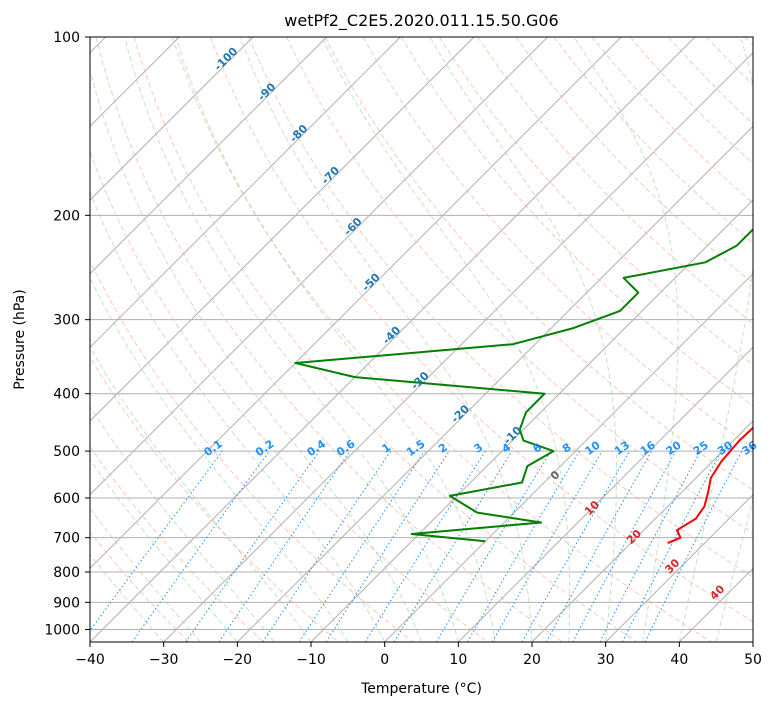 The width and height of the screenshot is (775, 708). Describe the element at coordinates (391, 335) in the screenshot. I see `isotherm-label: -40` at that location.